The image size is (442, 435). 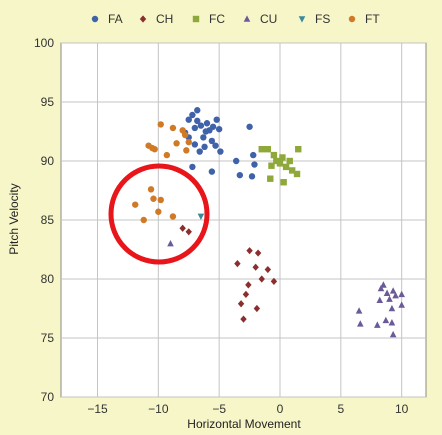 What do you see at coordinates (14, 218) in the screenshot?
I see `y-axis-title: Pitch Velocity` at bounding box center [14, 218].